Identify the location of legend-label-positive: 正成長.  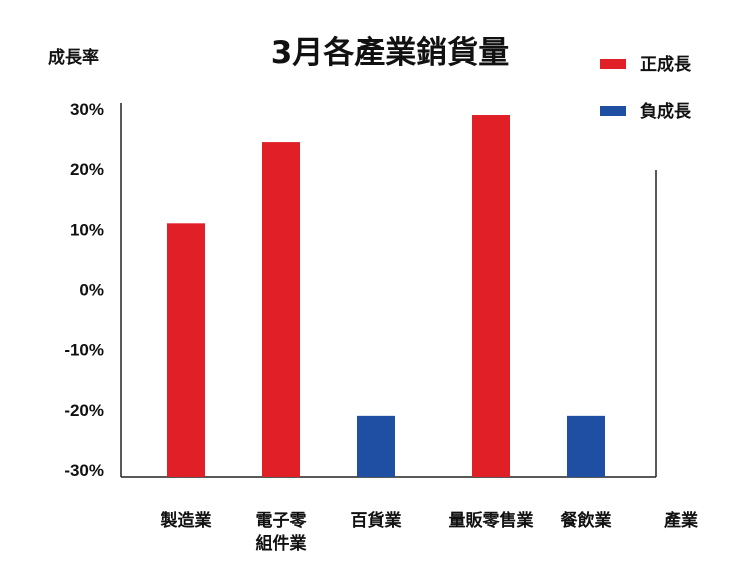
(666, 64).